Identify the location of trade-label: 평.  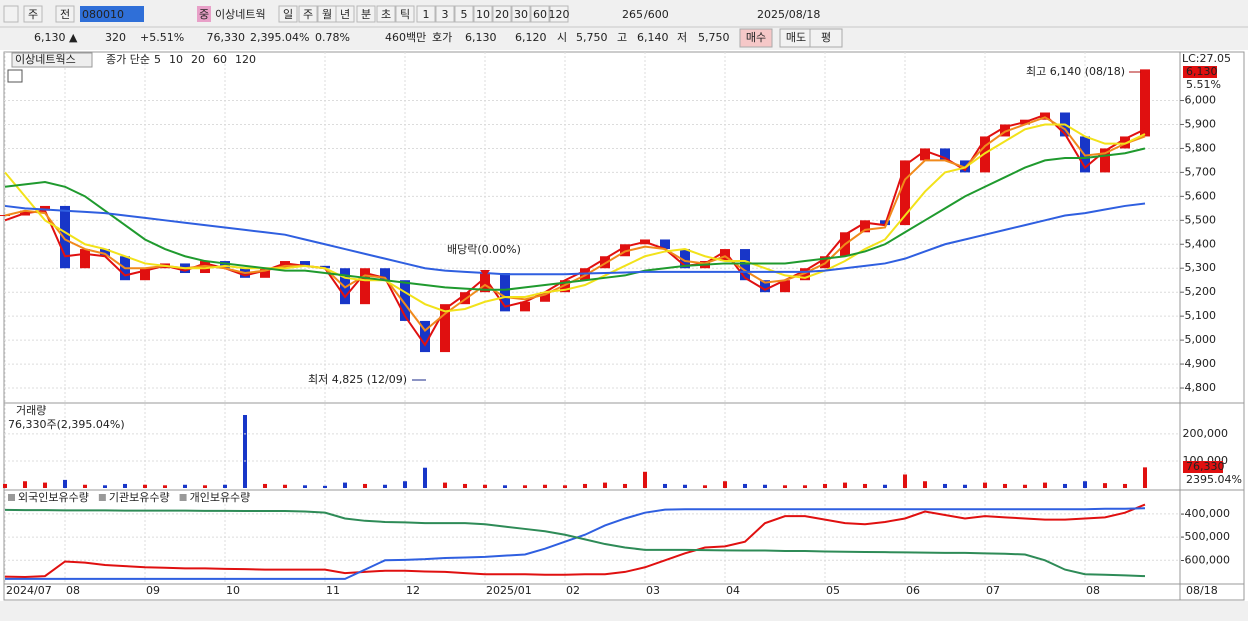
(826, 37).